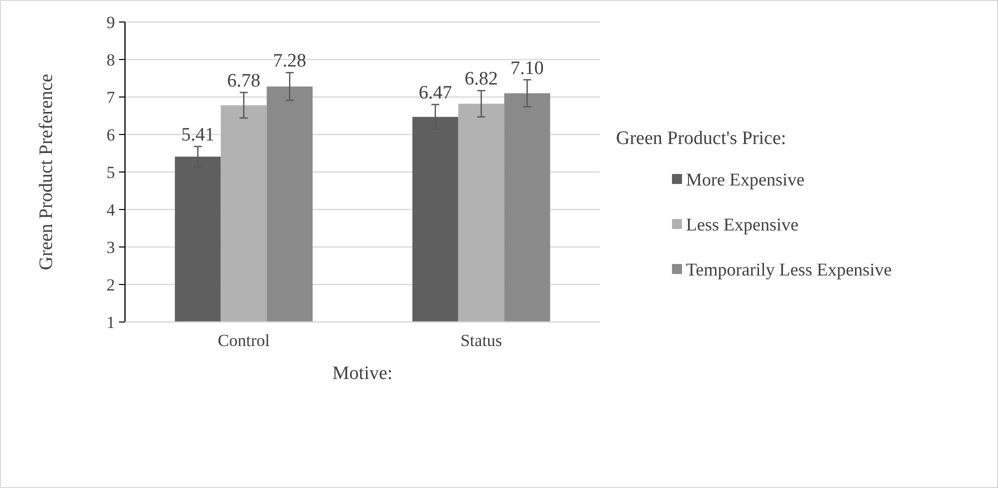  Describe the element at coordinates (289, 61) in the screenshot. I see `data-label: 7.28` at that location.